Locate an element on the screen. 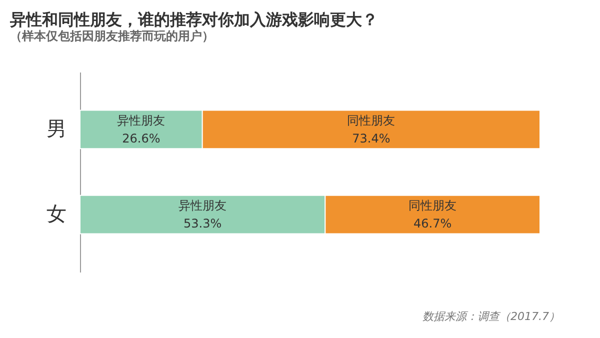 Image resolution: width=600 pixels, height=338 pixels. y-tick-label: 女 is located at coordinates (56, 214).